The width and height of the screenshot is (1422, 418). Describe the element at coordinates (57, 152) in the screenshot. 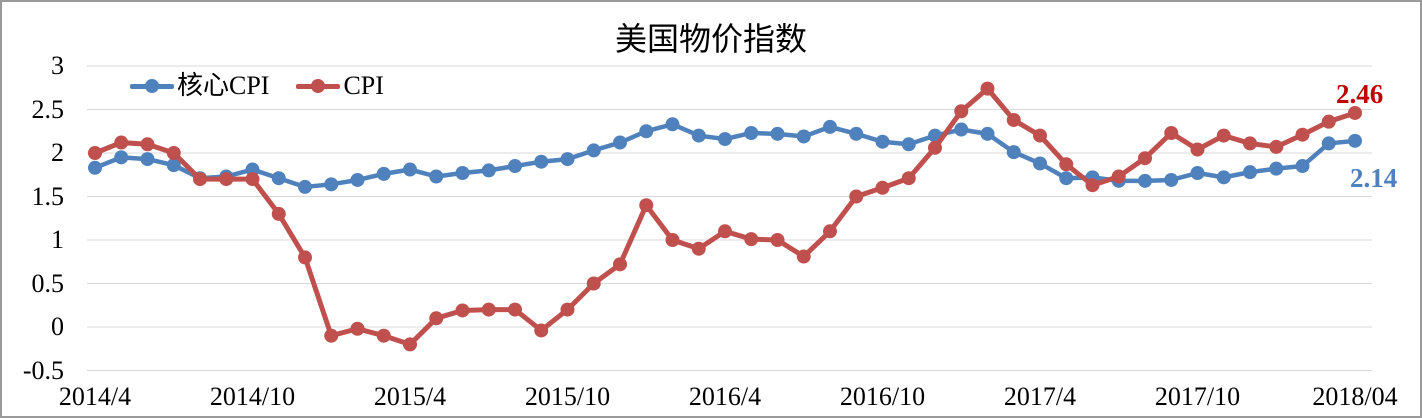

I see `y-axis-tick-label: 2` at that location.